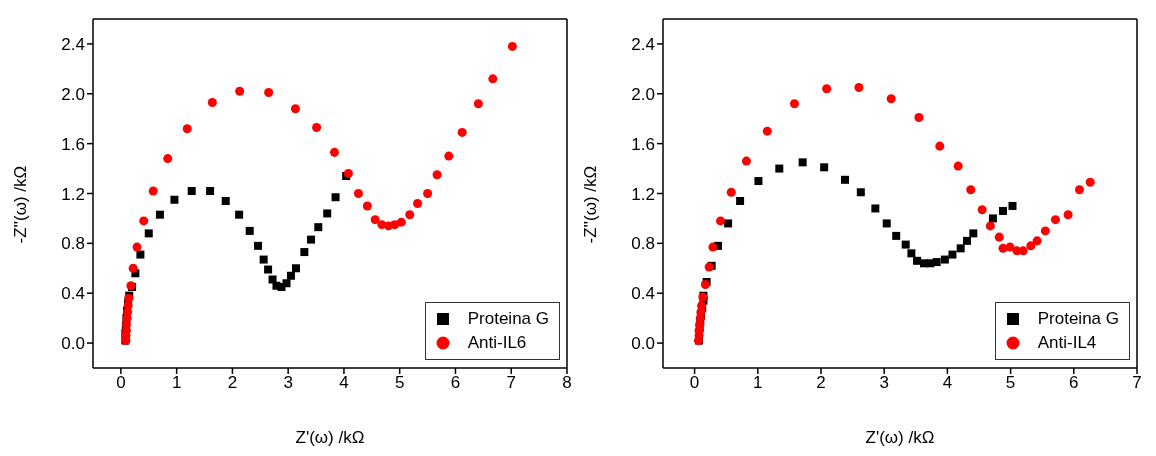 The height and width of the screenshot is (456, 1156). Describe the element at coordinates (1067, 343) in the screenshot. I see `legend-label: Anti-IL4` at that location.